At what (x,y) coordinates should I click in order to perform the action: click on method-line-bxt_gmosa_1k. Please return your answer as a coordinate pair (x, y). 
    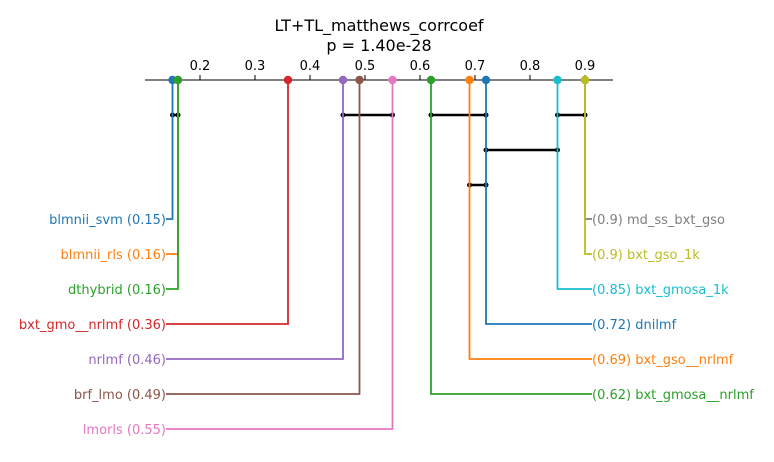
    Looking at the image, I should click on (574, 185).